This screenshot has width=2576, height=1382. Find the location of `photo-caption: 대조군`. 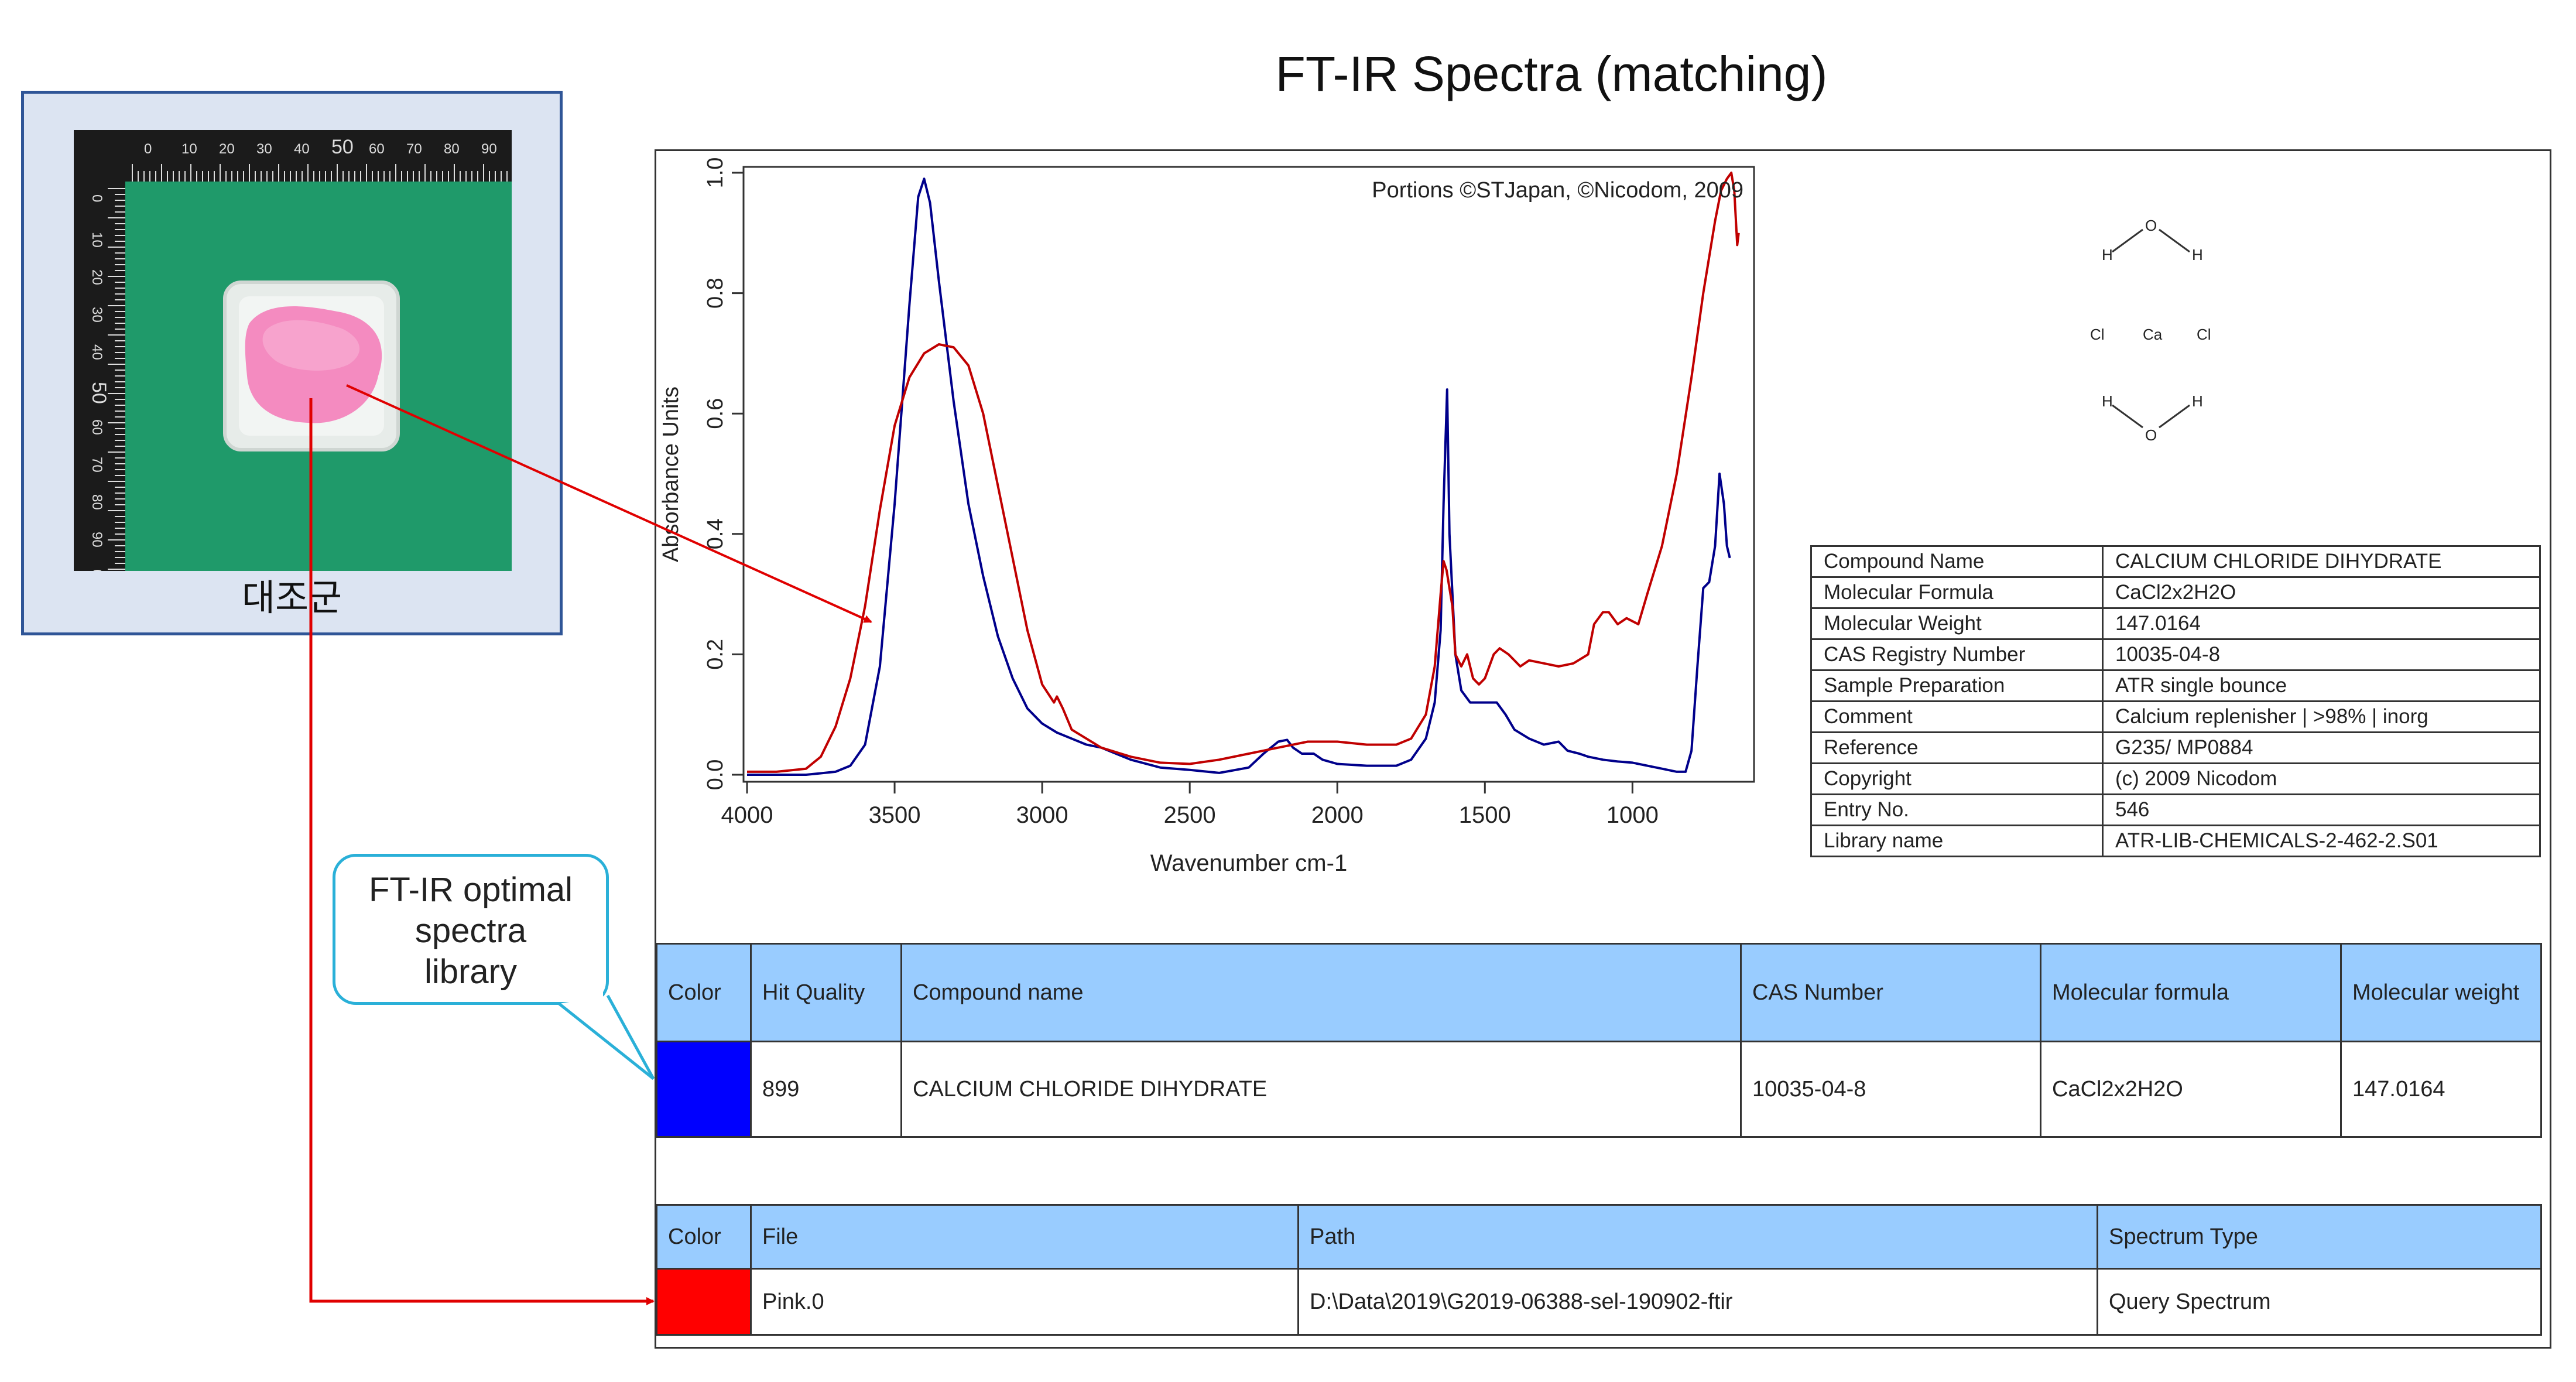

photo-caption: 대조군 is located at coordinates (291, 598).